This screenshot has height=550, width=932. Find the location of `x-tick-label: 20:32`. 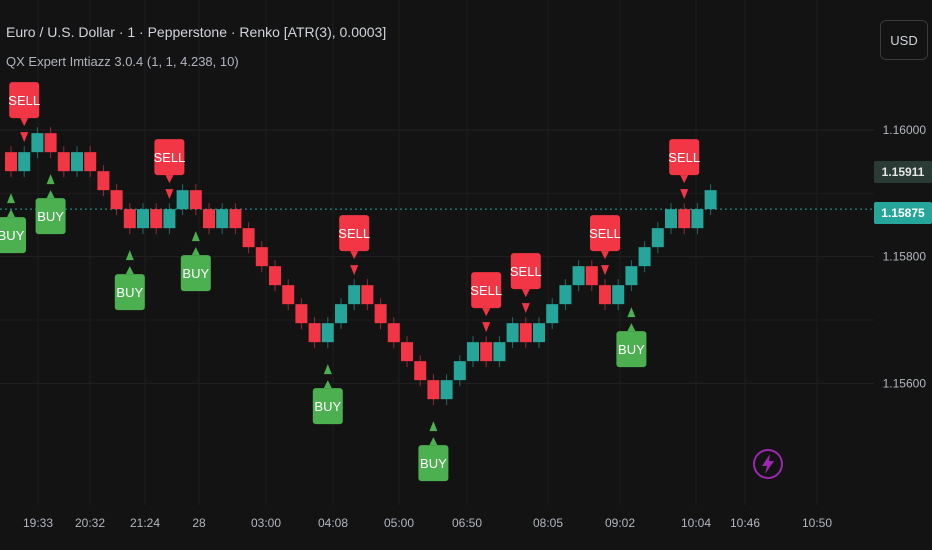

x-tick-label: 20:32 is located at coordinates (90, 523).